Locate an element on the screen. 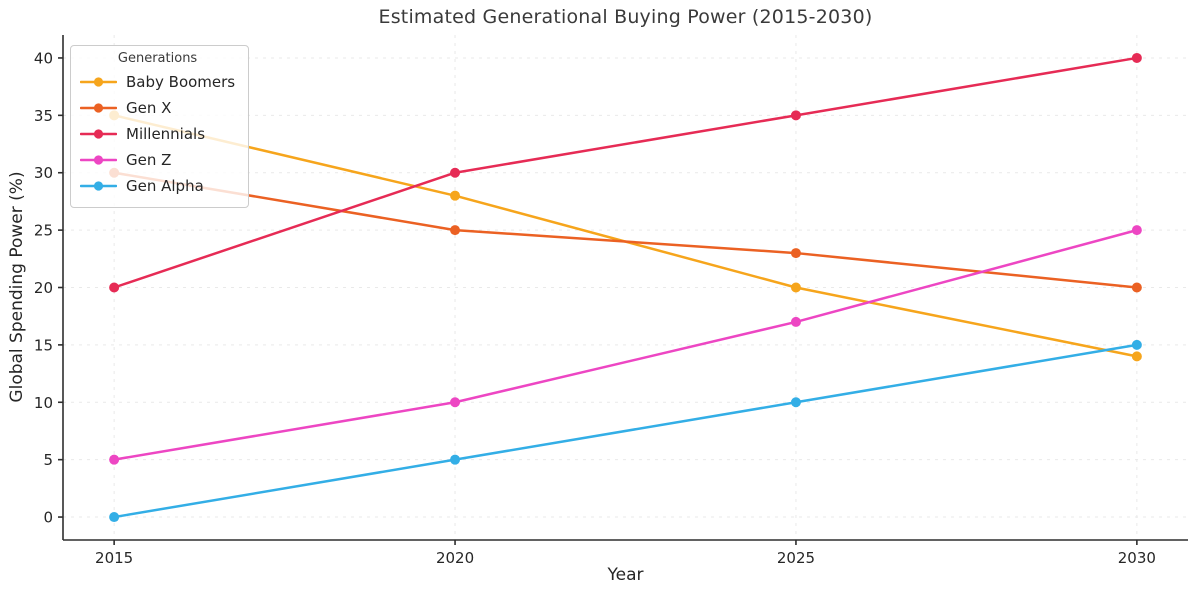  y-tick-label: 0 is located at coordinates (48, 518).